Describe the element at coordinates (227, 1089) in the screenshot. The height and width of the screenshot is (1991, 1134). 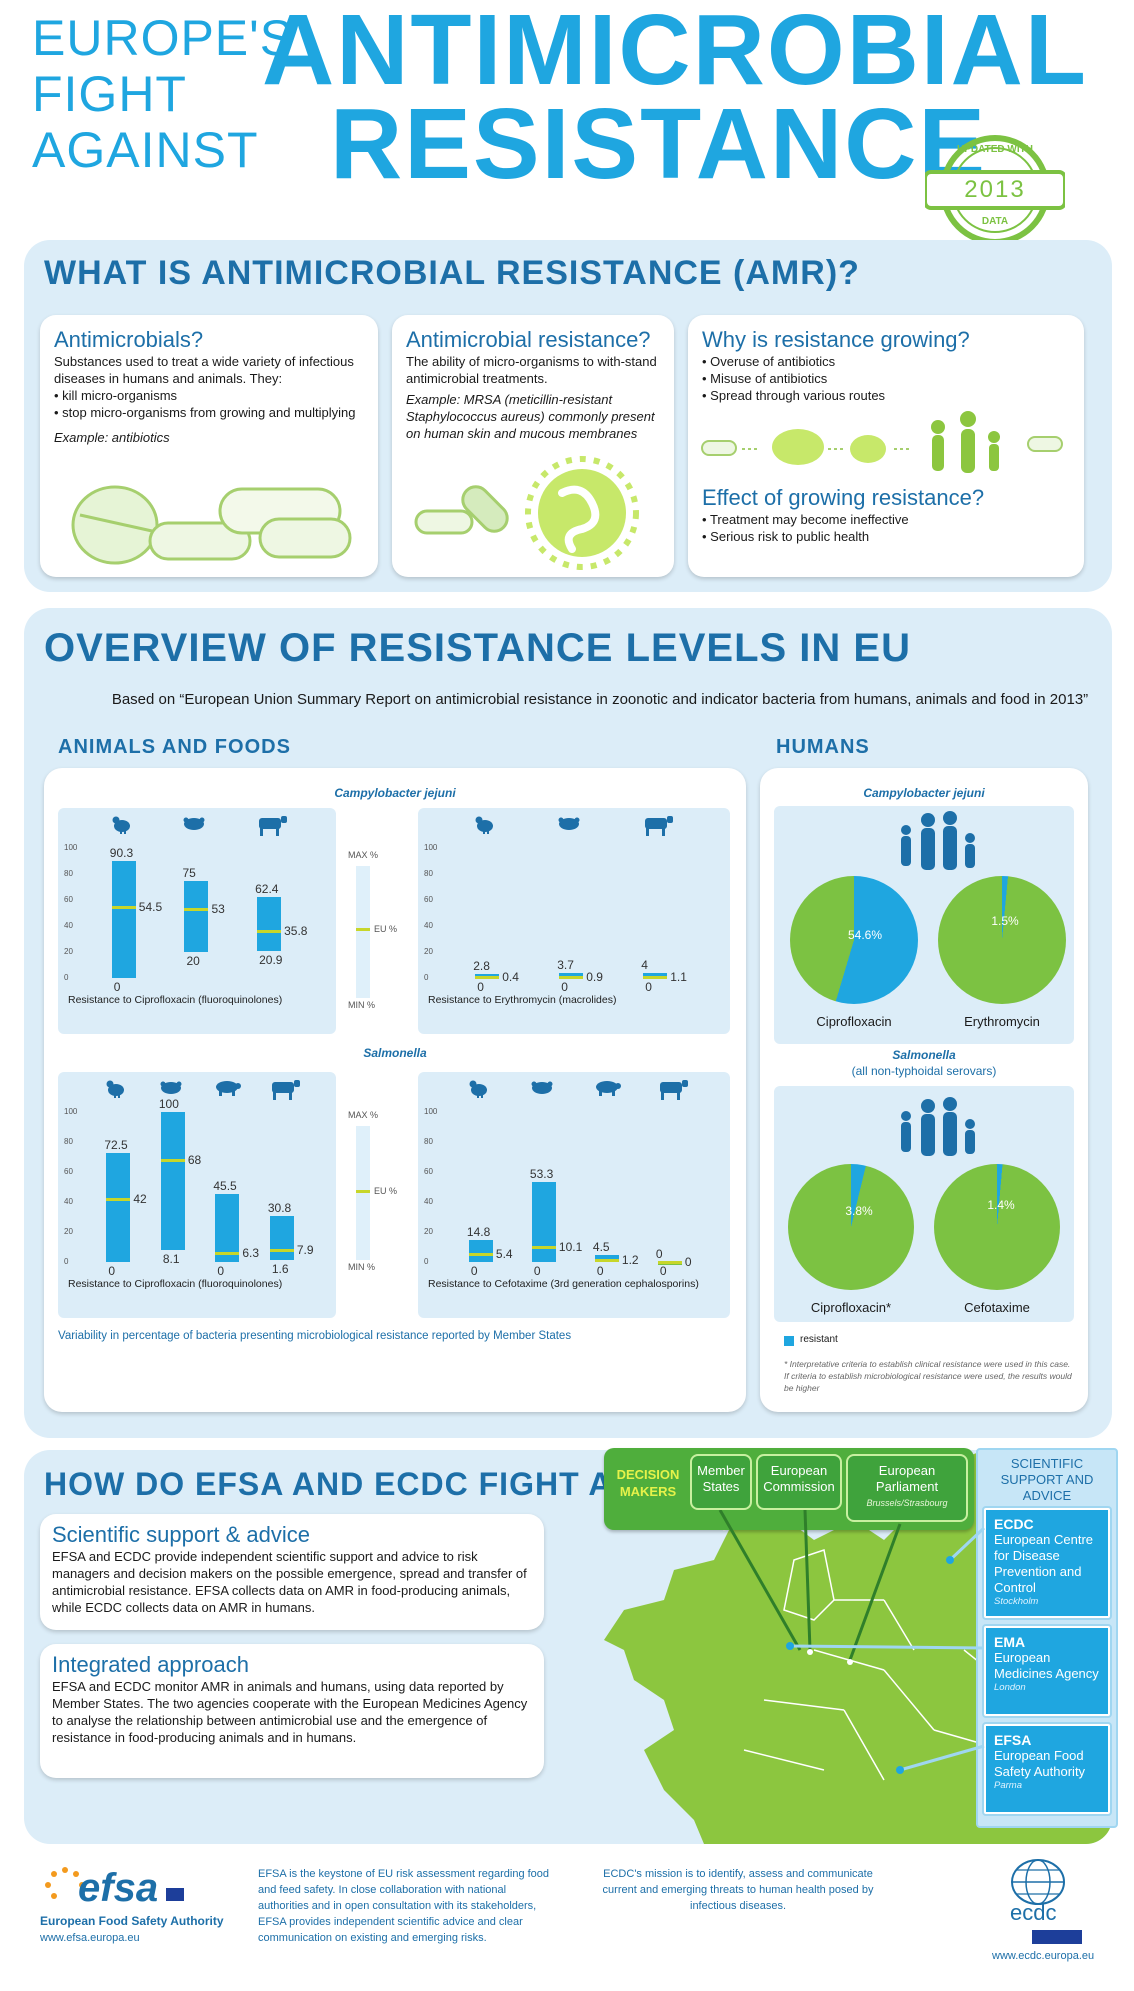
I see `pig-icon` at that location.